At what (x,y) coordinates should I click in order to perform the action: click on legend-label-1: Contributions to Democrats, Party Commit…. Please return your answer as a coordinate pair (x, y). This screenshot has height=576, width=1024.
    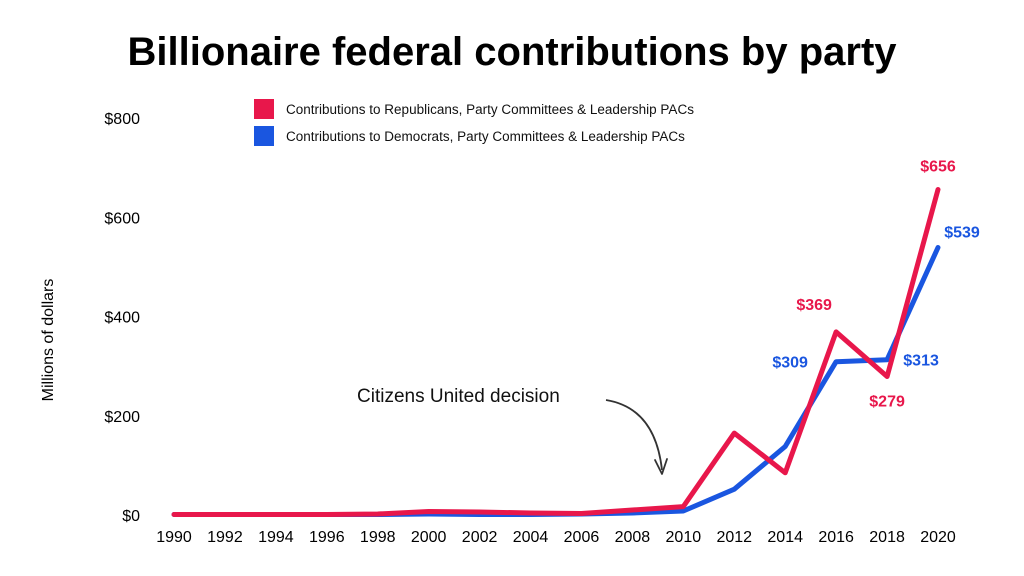
    Looking at the image, I should click on (485, 136).